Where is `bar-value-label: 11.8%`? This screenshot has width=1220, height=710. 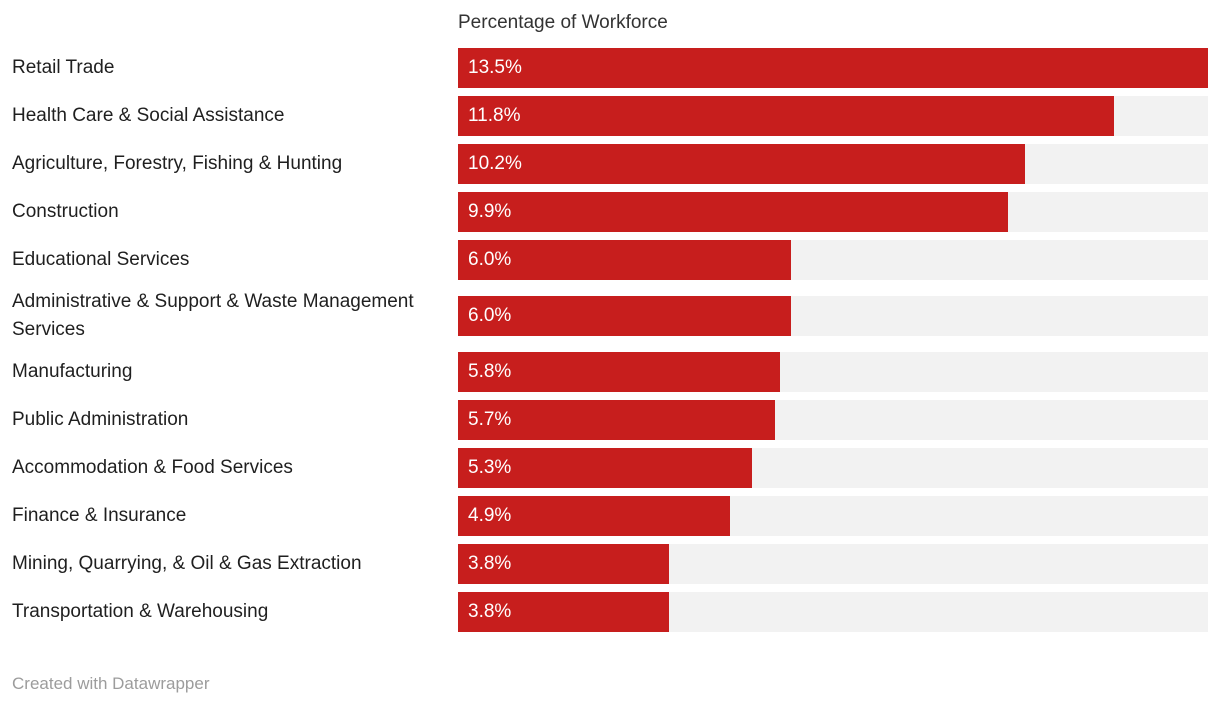
bar-value-label: 11.8% is located at coordinates (494, 115).